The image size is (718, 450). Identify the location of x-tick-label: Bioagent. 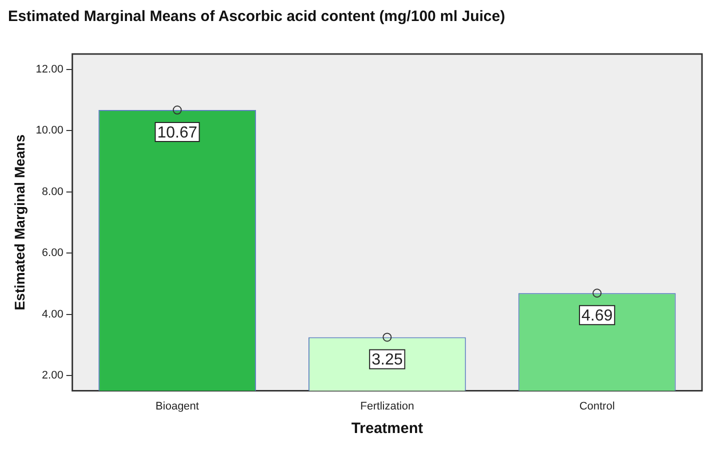
(177, 406).